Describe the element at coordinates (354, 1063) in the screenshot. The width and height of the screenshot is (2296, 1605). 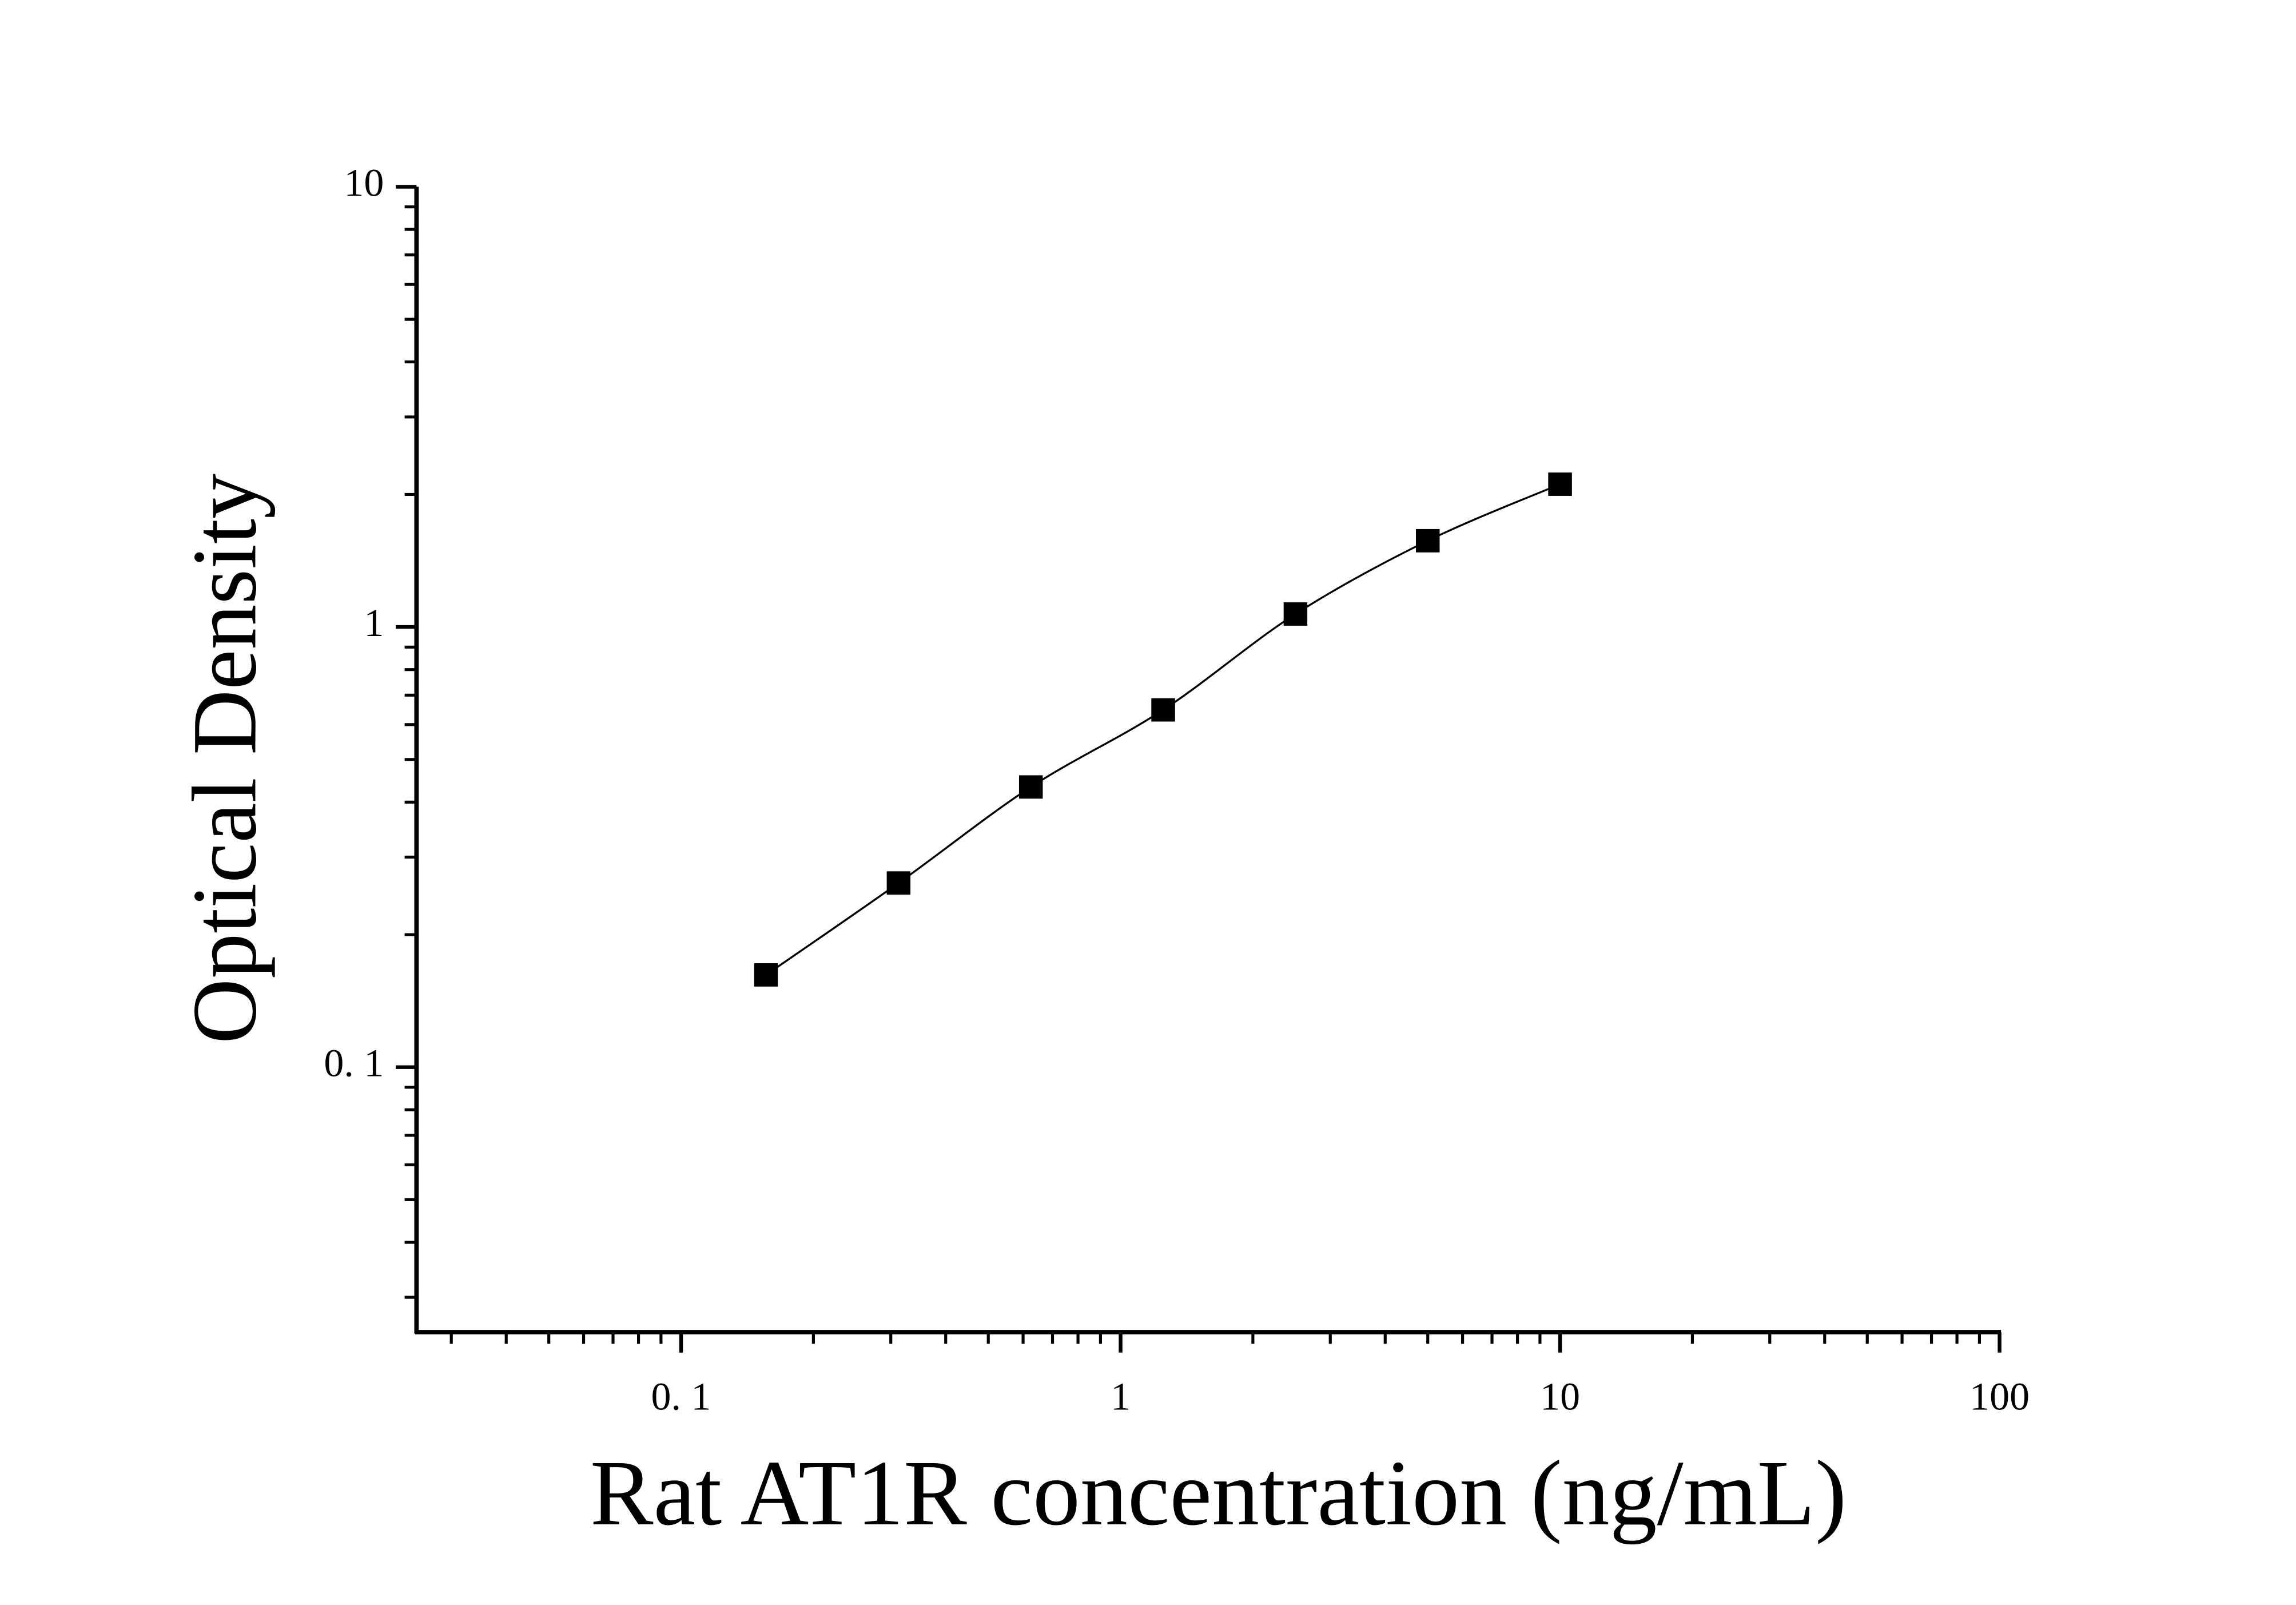
I see `y-tick-label: 0. 1` at that location.